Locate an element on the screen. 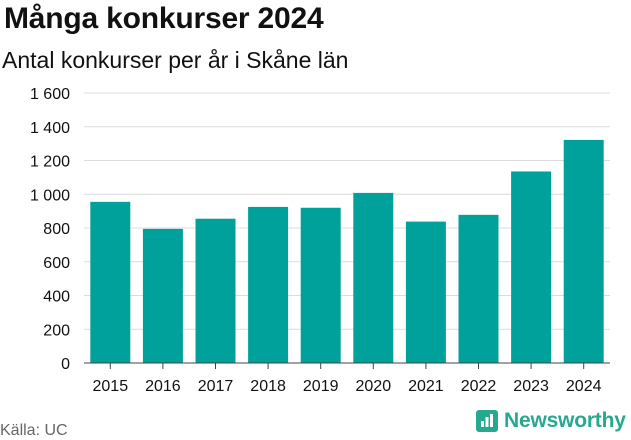 The height and width of the screenshot is (440, 631). newsworthy-brand: Newsworthy is located at coordinates (551, 421).